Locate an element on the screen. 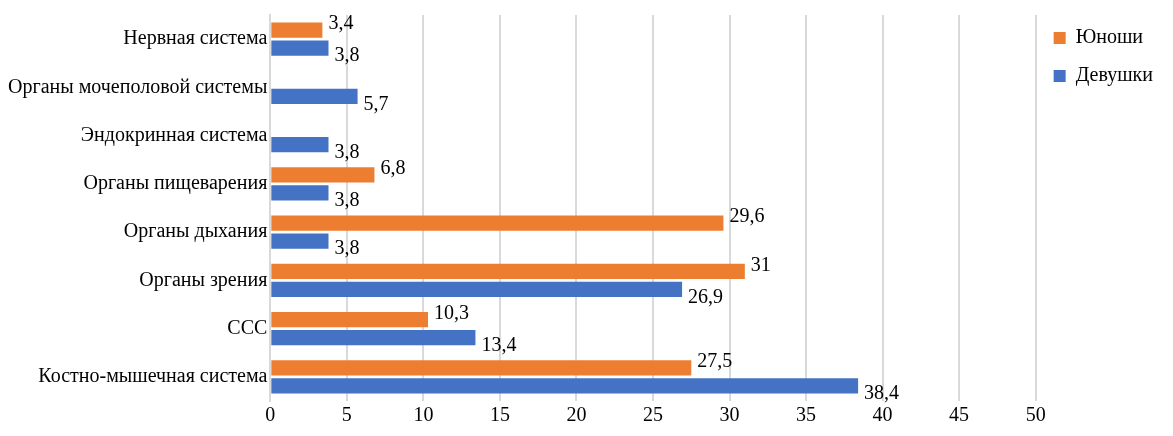 The image size is (1173, 436). x-tick-label: 15 is located at coordinates (499, 414).